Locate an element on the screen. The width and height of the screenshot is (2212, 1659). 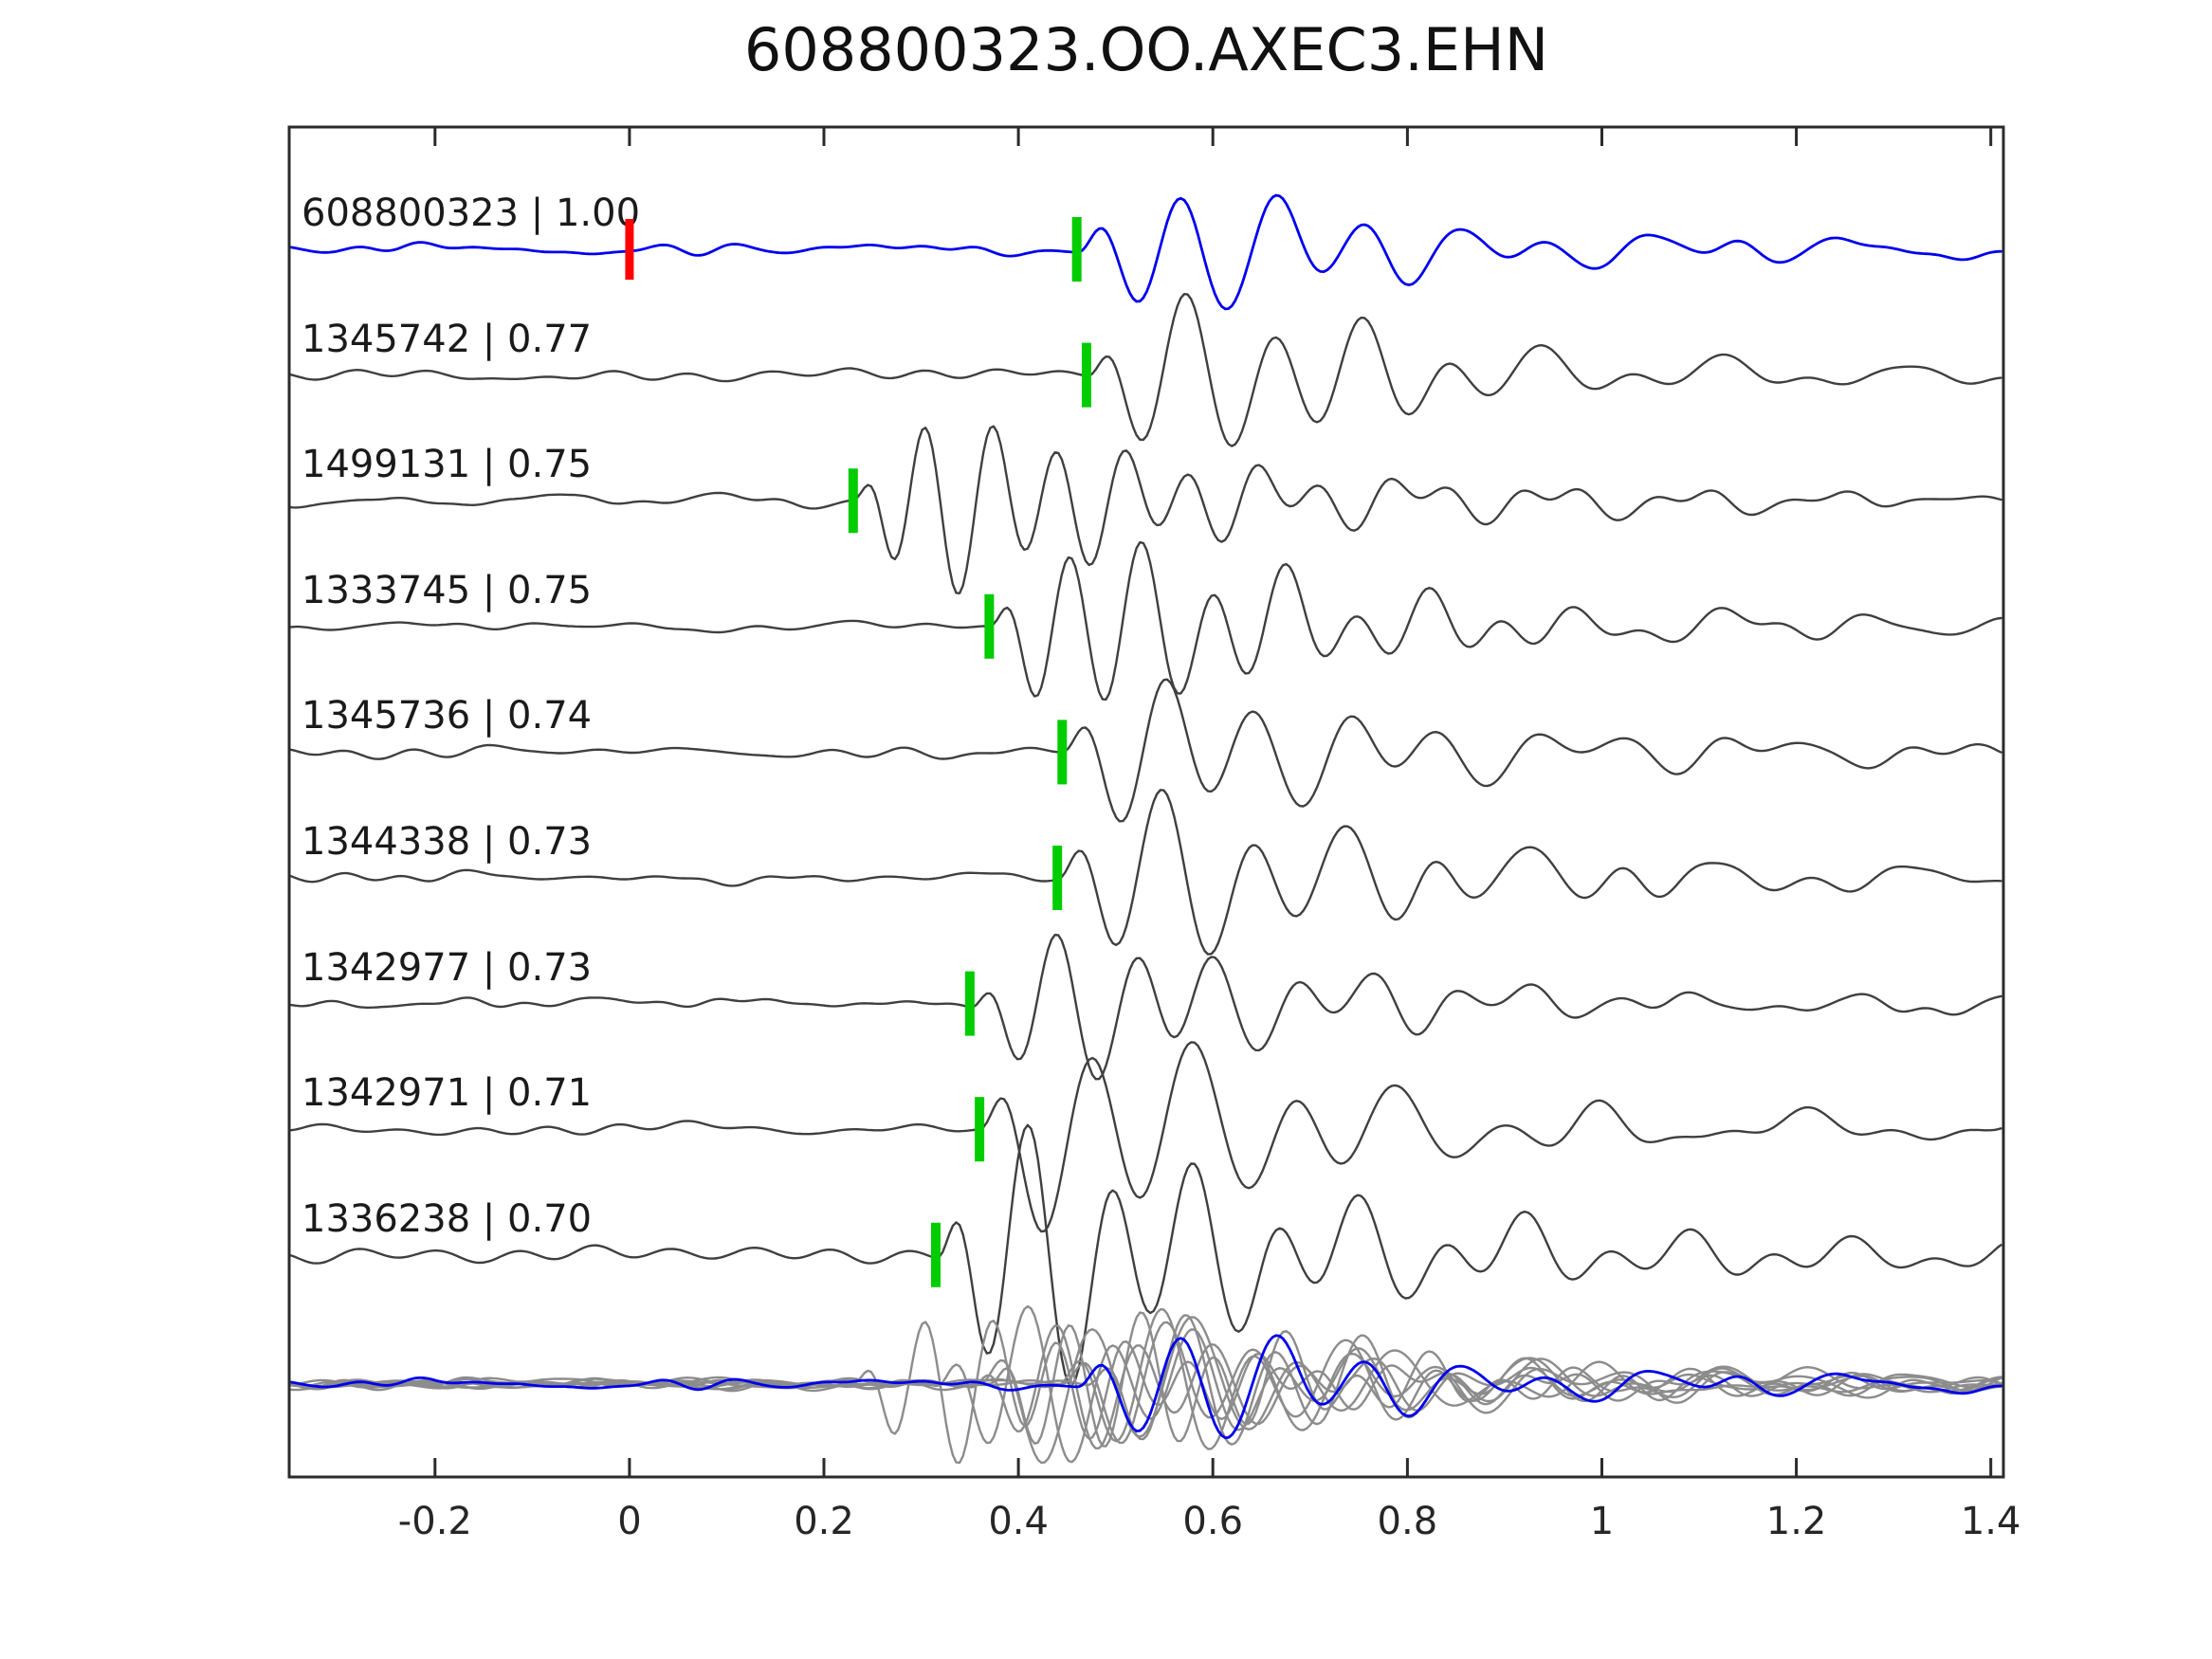
trace-label-1344338: 1344338 | 0.73 is located at coordinates (447, 842).